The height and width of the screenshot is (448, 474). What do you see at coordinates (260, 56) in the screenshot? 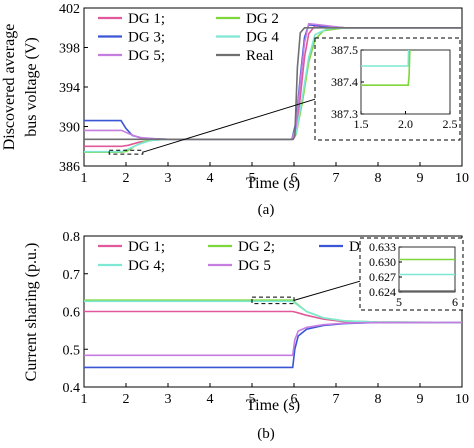
I see `legend-entry: Real` at bounding box center [260, 56].